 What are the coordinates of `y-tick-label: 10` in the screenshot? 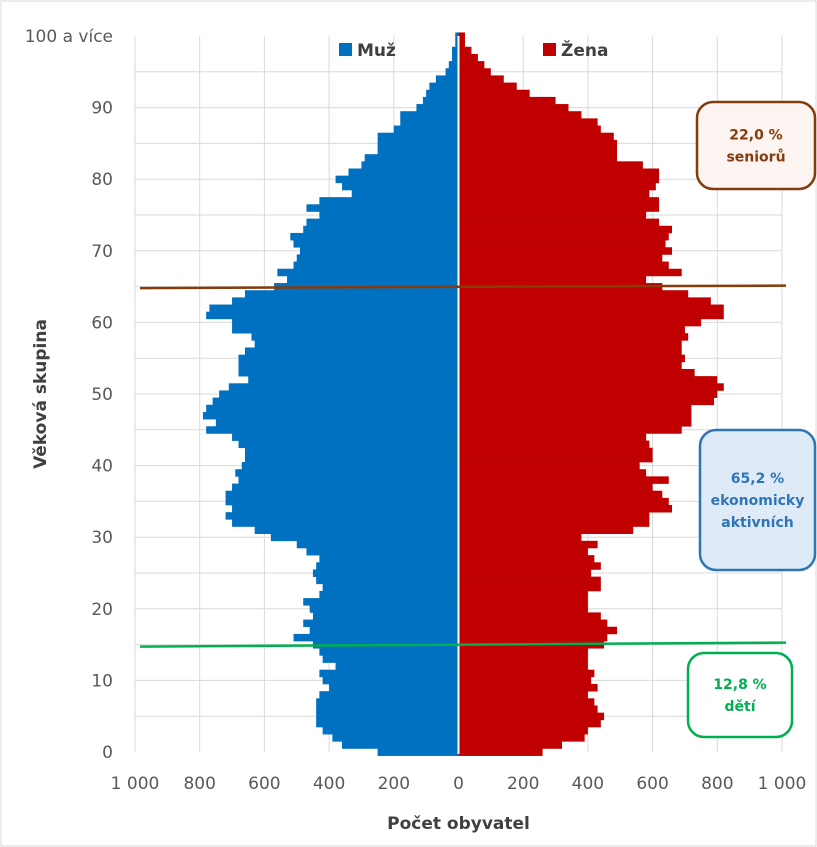 It's located at (102, 681).